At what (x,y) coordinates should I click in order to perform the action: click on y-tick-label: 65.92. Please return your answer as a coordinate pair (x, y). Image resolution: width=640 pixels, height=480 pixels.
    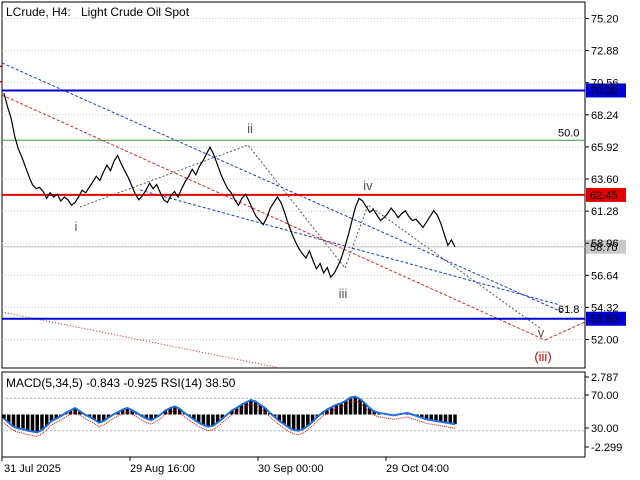
    Looking at the image, I should click on (605, 148).